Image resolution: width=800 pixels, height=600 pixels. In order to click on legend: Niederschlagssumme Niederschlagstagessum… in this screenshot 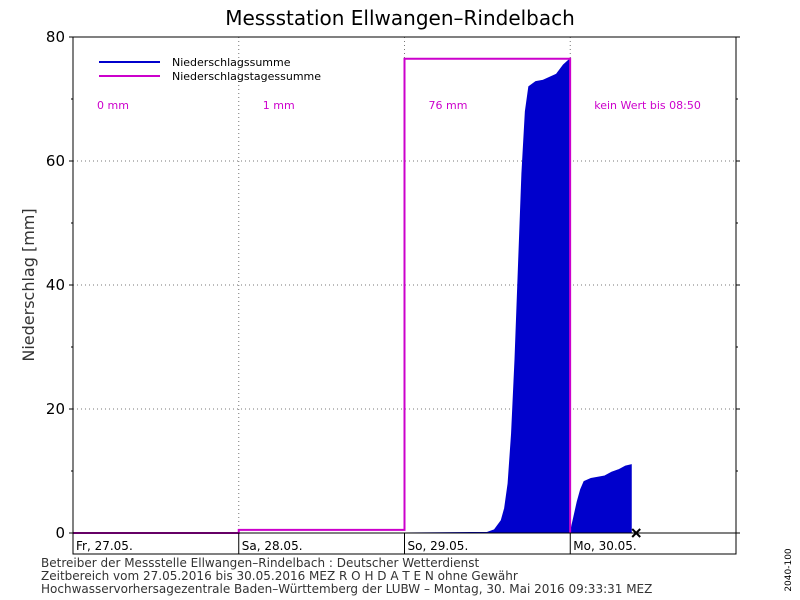, I will do `click(210, 69)`.